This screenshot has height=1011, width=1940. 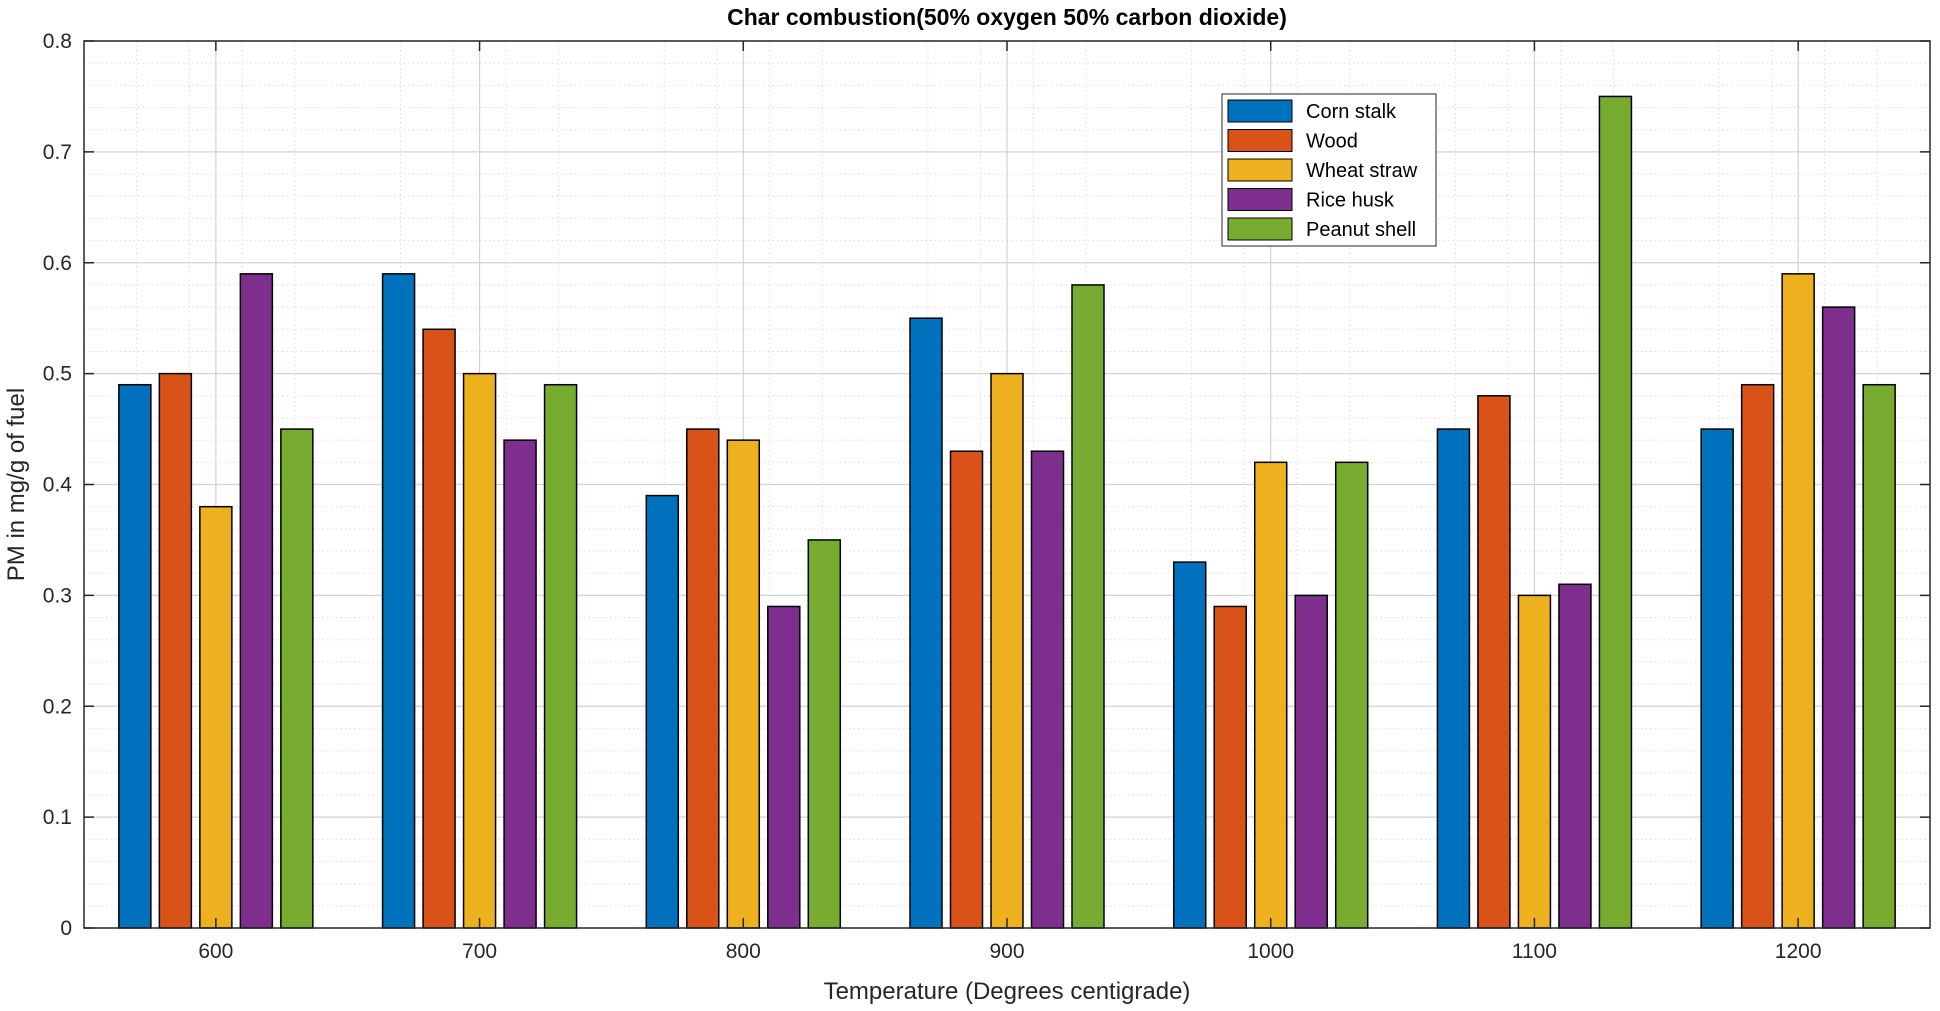 I want to click on x-tick-label: 600, so click(x=215, y=951).